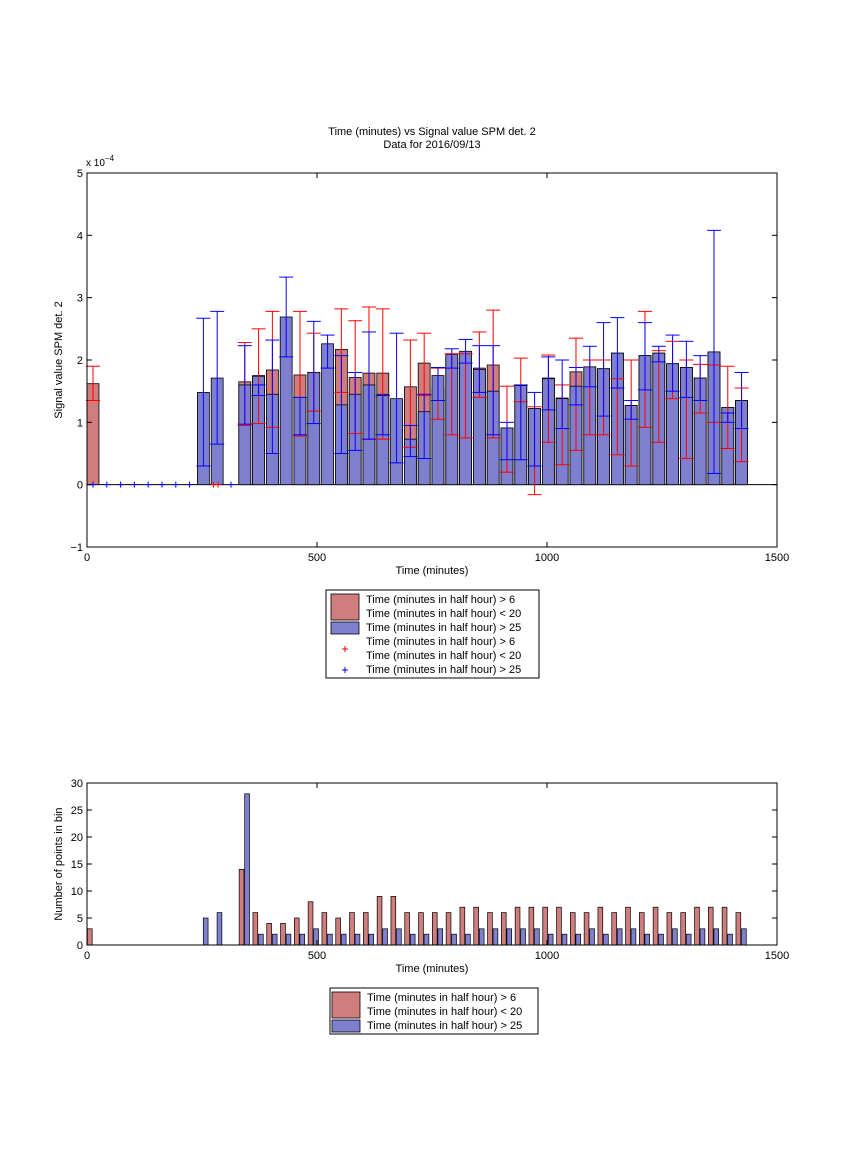  What do you see at coordinates (110, 158) in the screenshot?
I see `signal-exponent-power: −4` at bounding box center [110, 158].